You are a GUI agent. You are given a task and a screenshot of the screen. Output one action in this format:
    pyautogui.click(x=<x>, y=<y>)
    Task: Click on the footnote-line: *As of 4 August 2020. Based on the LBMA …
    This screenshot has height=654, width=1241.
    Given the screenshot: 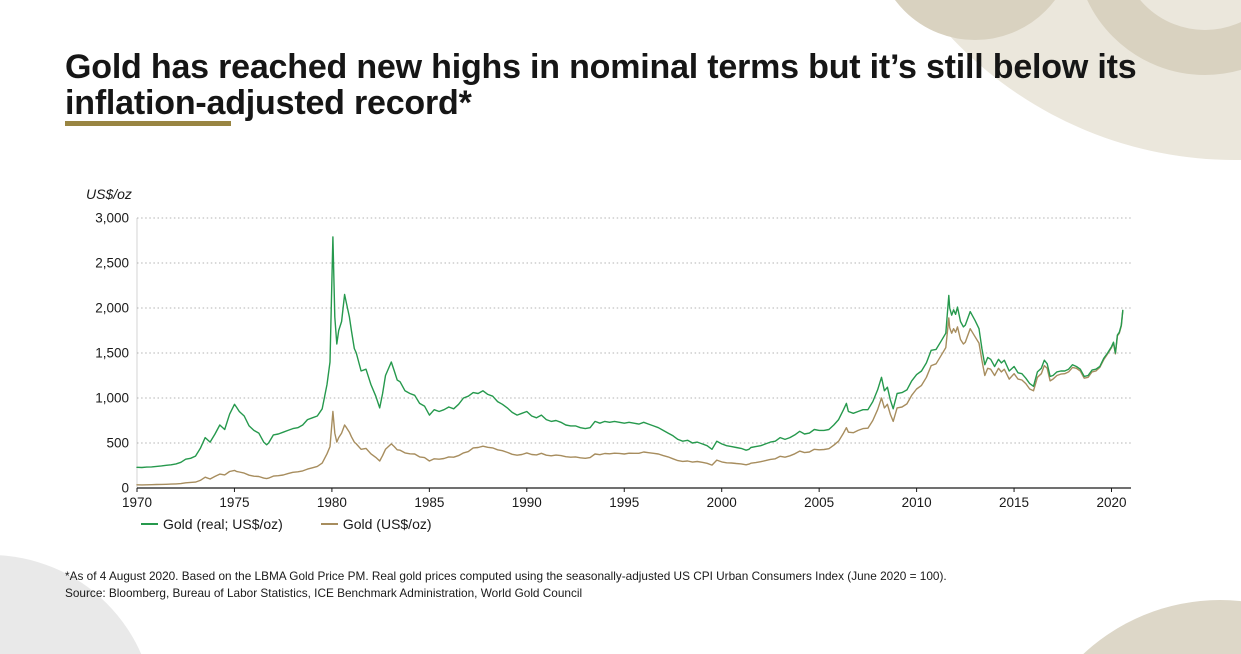 What is the action you would take?
    pyautogui.click(x=506, y=576)
    